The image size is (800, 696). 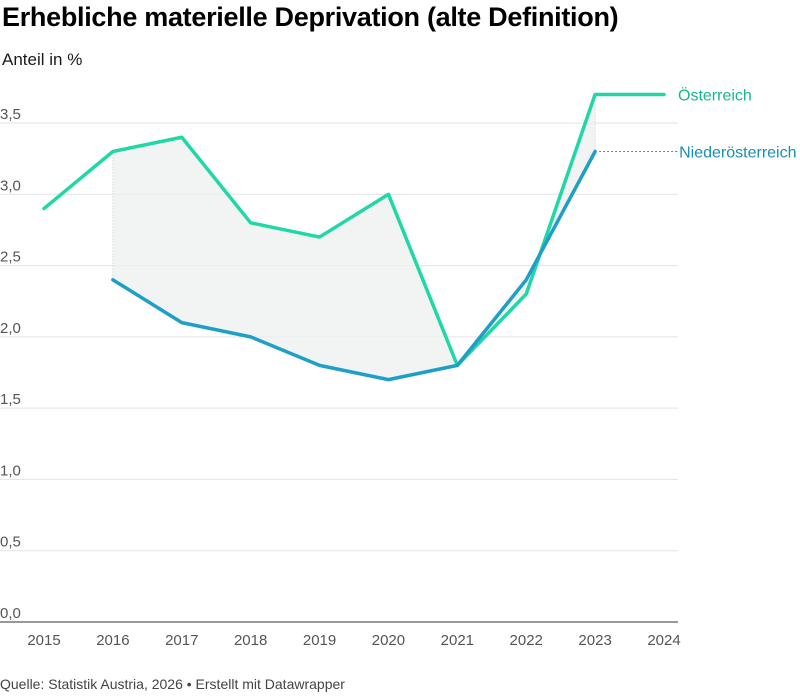 I want to click on label-oesterreich: Österreich, so click(x=715, y=95).